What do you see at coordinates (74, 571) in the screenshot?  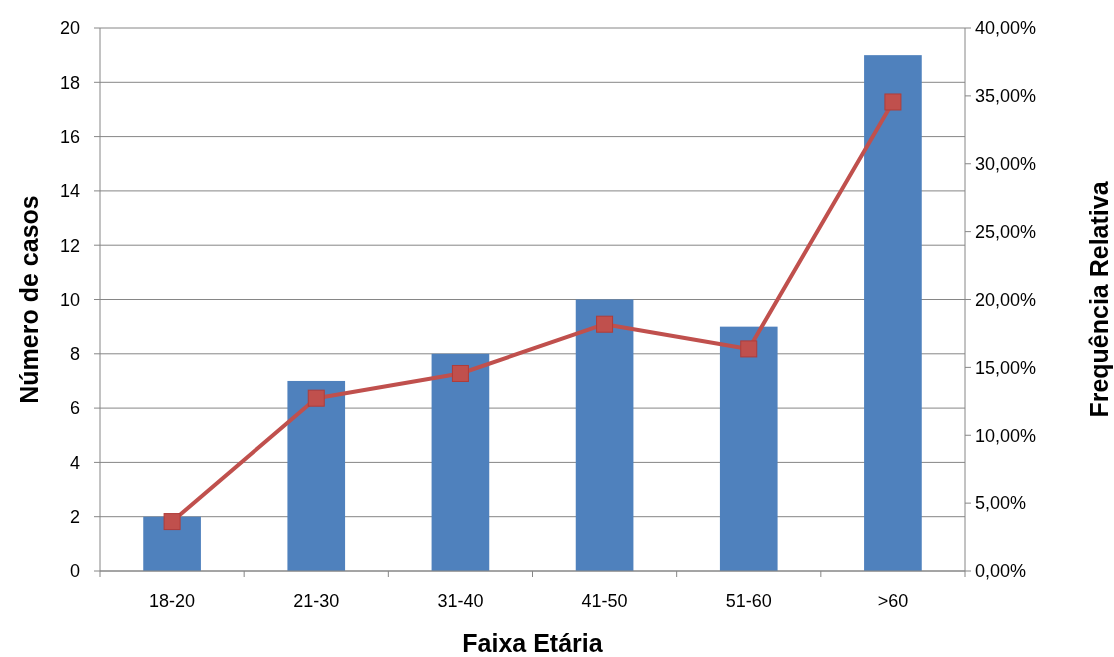 I see `y-tick-label: 0` at bounding box center [74, 571].